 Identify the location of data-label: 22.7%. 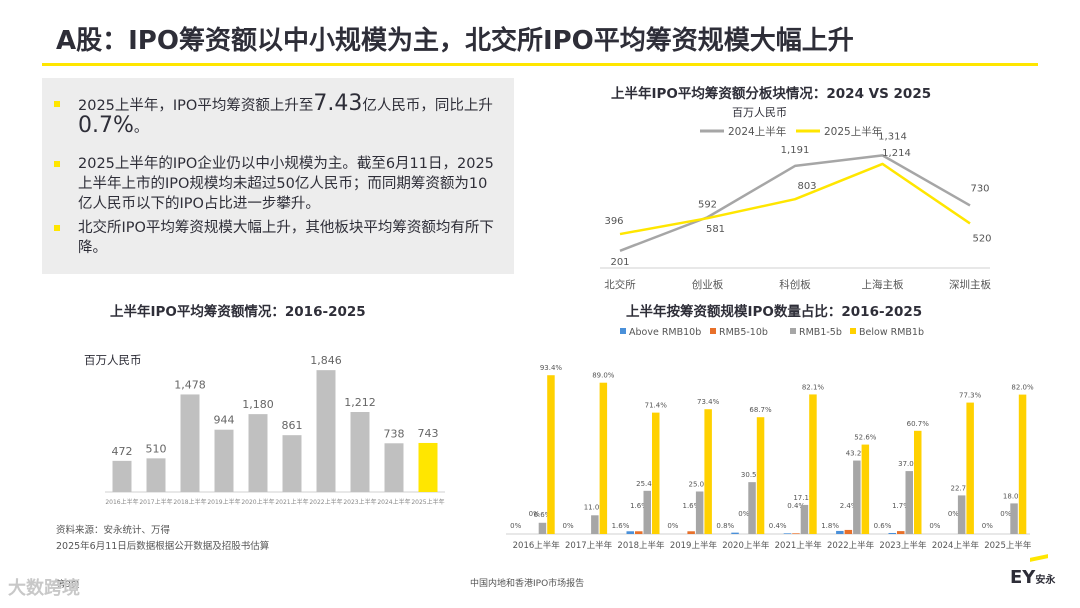
(962, 488).